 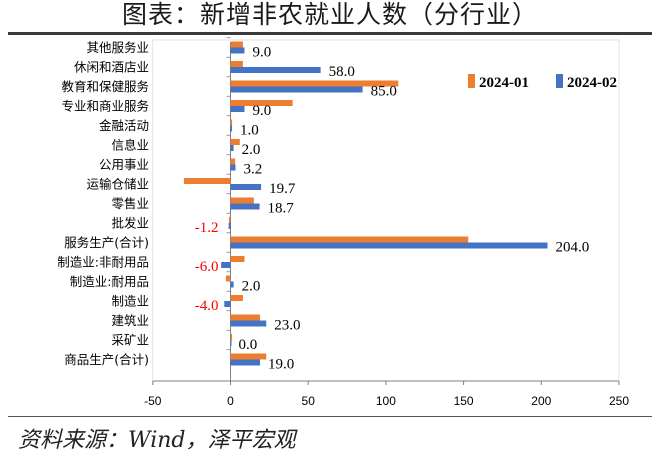 What do you see at coordinates (386, 401) in the screenshot?
I see `x-tick-label: 100` at bounding box center [386, 401].